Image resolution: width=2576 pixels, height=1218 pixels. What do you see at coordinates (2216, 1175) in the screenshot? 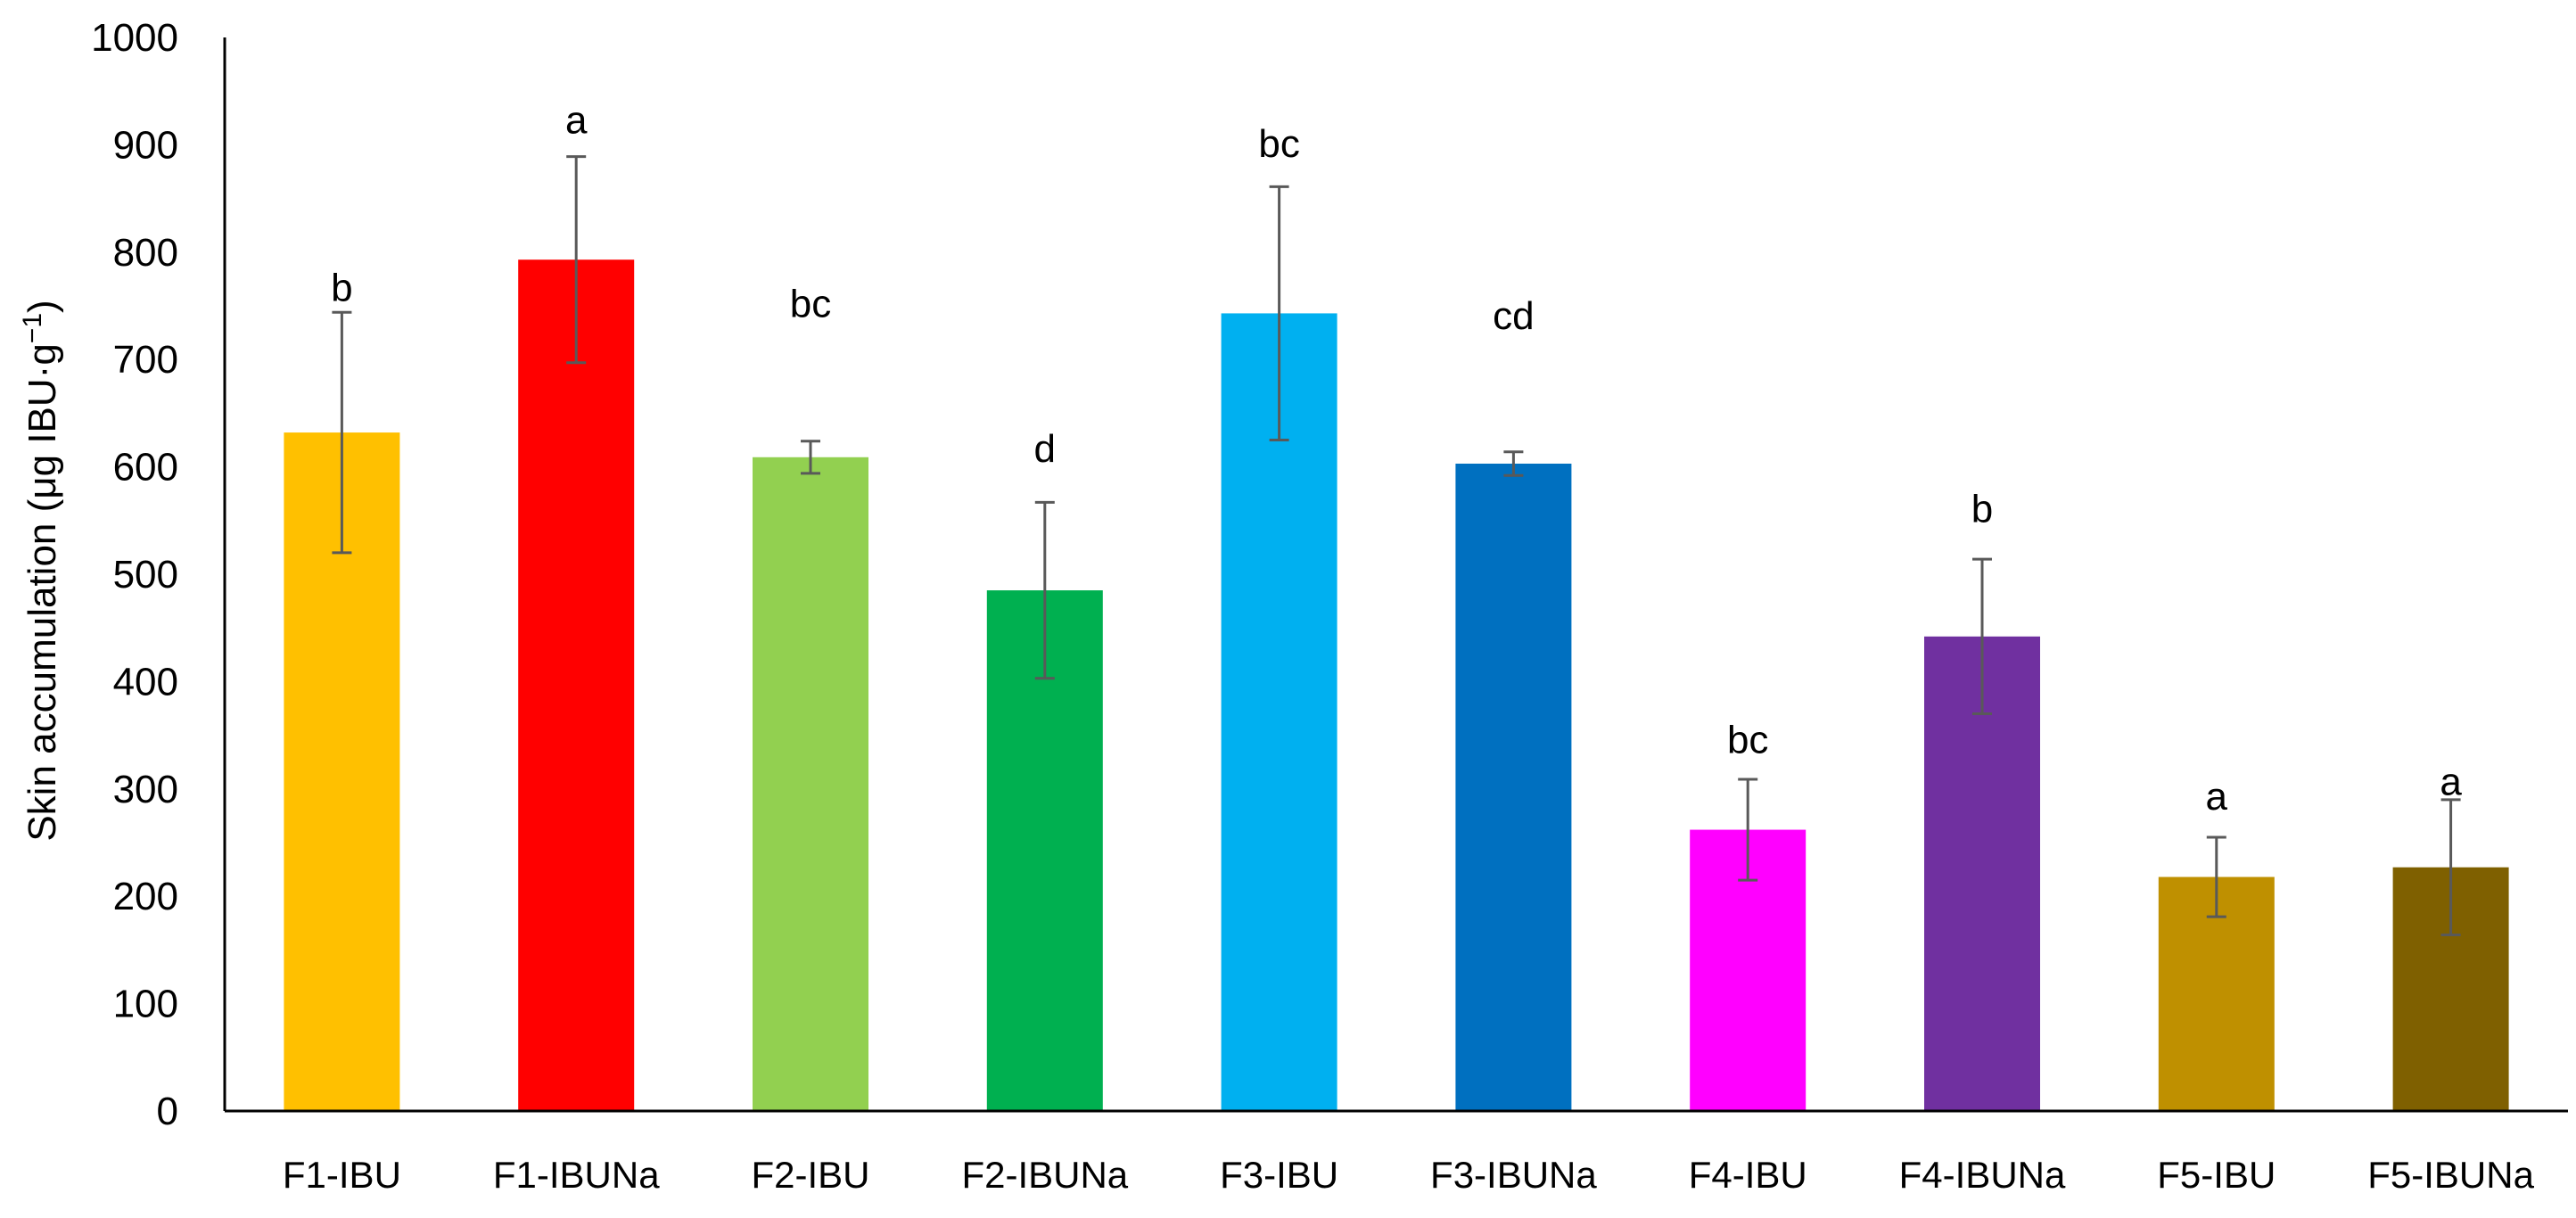
I see `x-tick-label: F5-IBU` at bounding box center [2216, 1175].